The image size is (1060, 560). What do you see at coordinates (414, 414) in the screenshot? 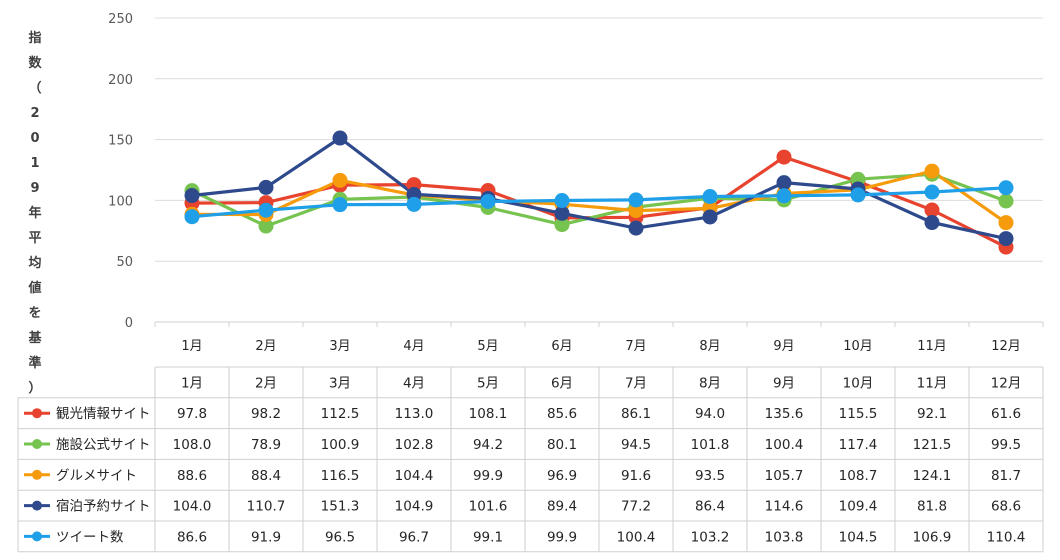
I see `table-value-cell: 113.0` at bounding box center [414, 414].